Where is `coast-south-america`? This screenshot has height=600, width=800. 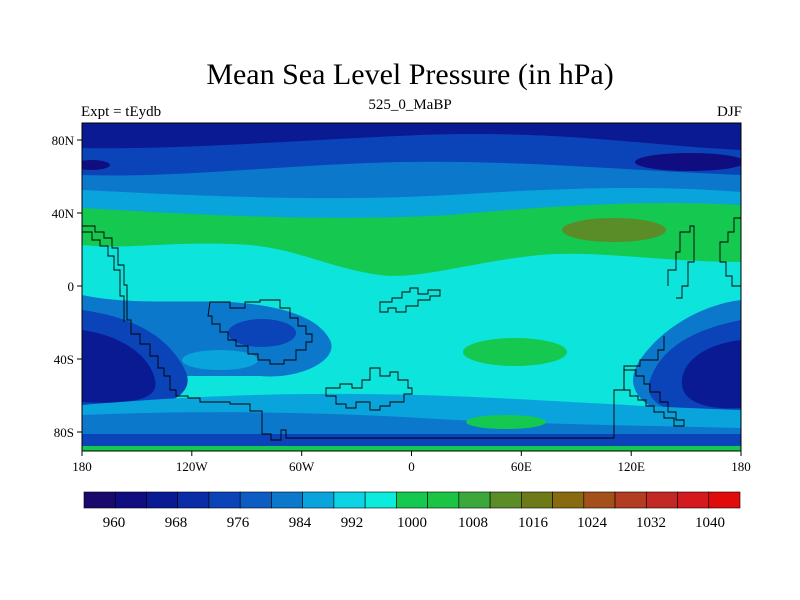 coast-south-america is located at coordinates (260, 332).